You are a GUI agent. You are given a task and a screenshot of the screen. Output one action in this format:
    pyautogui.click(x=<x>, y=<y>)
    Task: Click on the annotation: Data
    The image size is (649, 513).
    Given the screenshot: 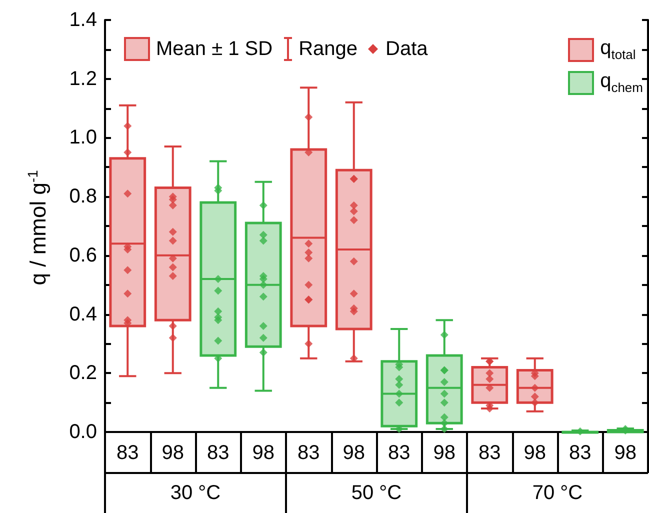 What is the action you would take?
    pyautogui.click(x=407, y=49)
    